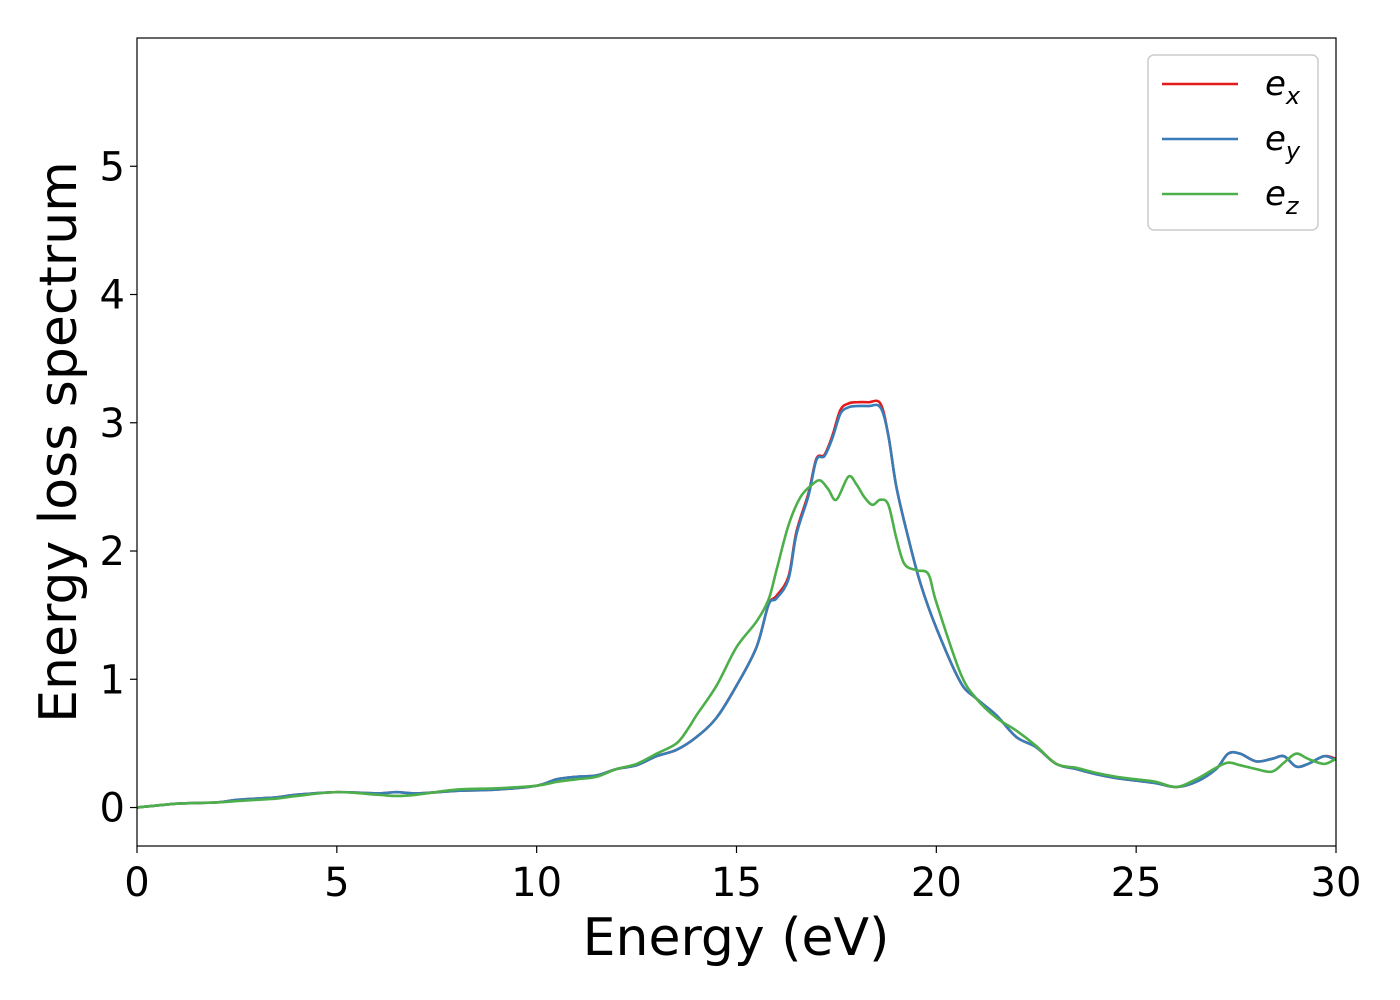 Image resolution: width=1400 pixels, height=1000 pixels. I want to click on y-tick-label: 5, so click(112, 167).